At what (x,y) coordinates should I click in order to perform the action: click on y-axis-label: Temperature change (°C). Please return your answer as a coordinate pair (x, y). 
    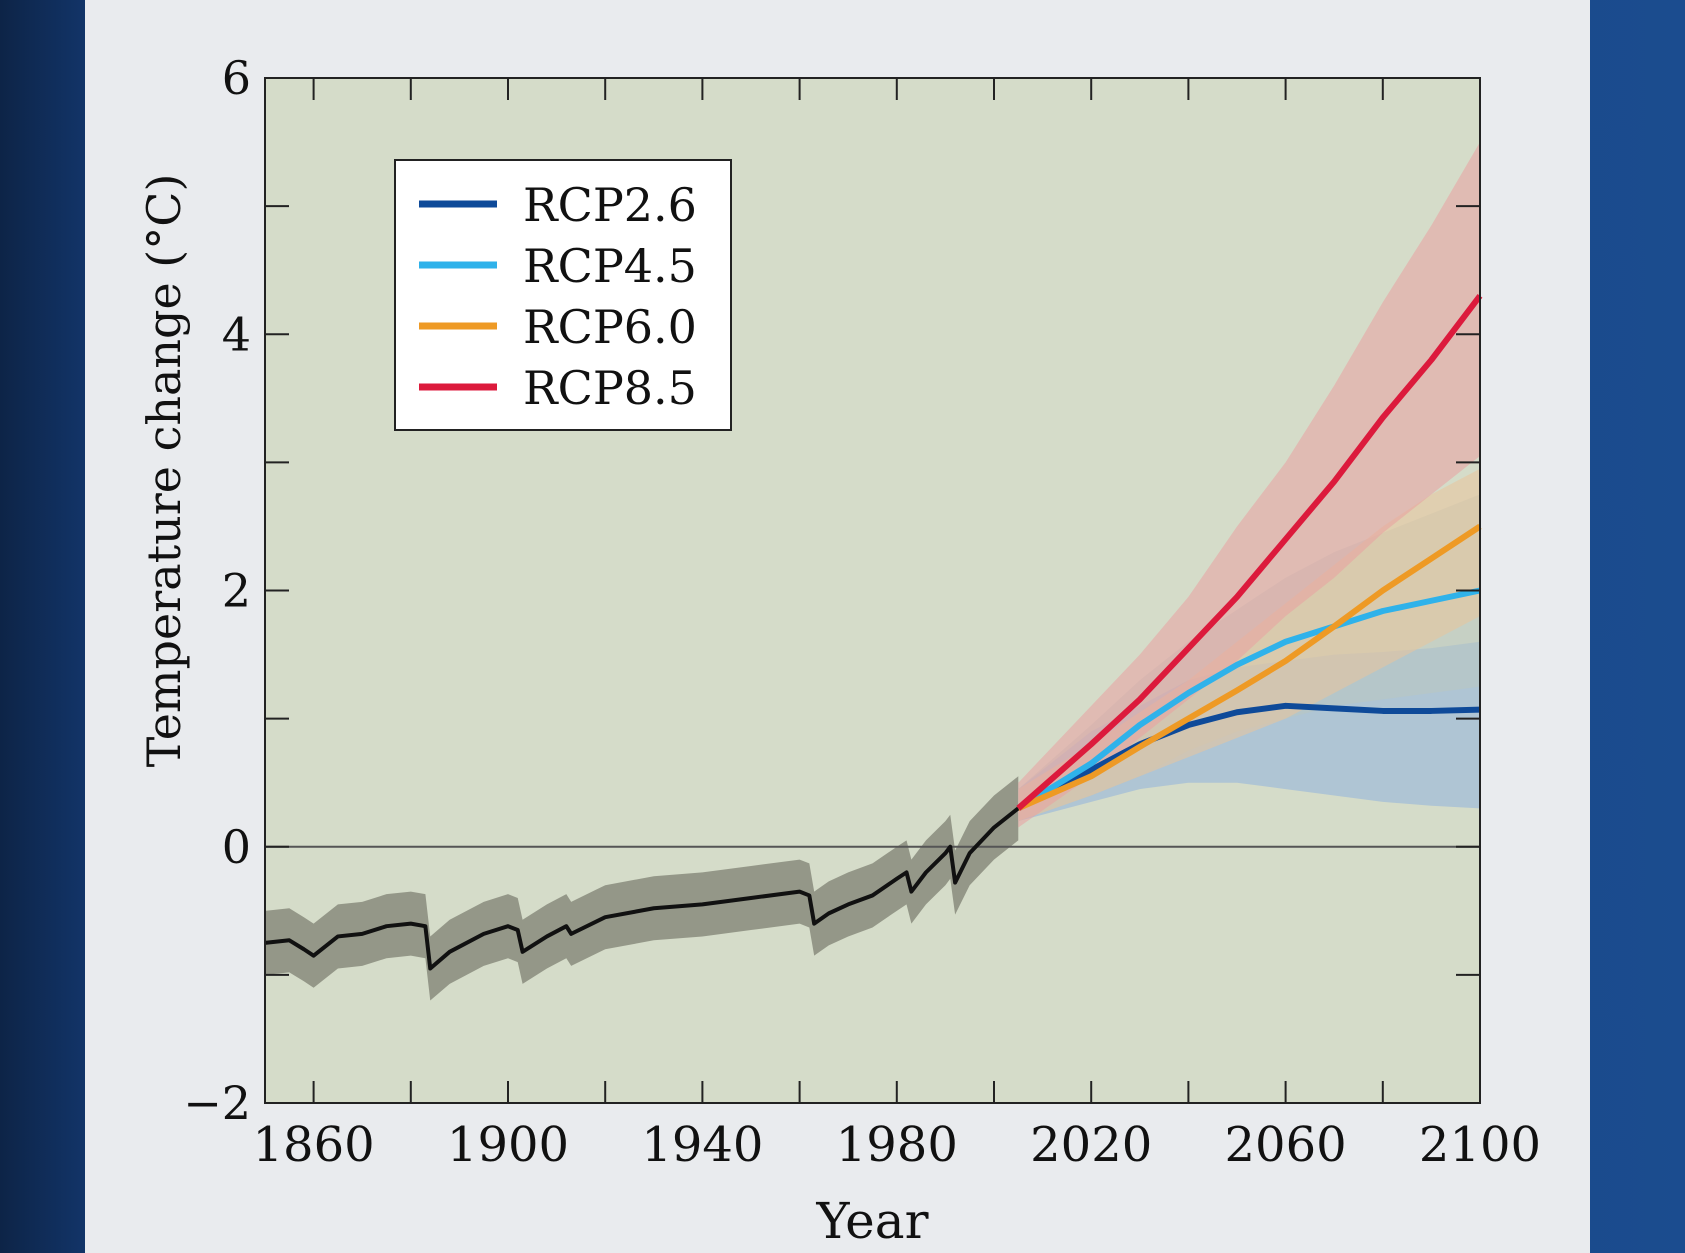
    Looking at the image, I should click on (164, 471).